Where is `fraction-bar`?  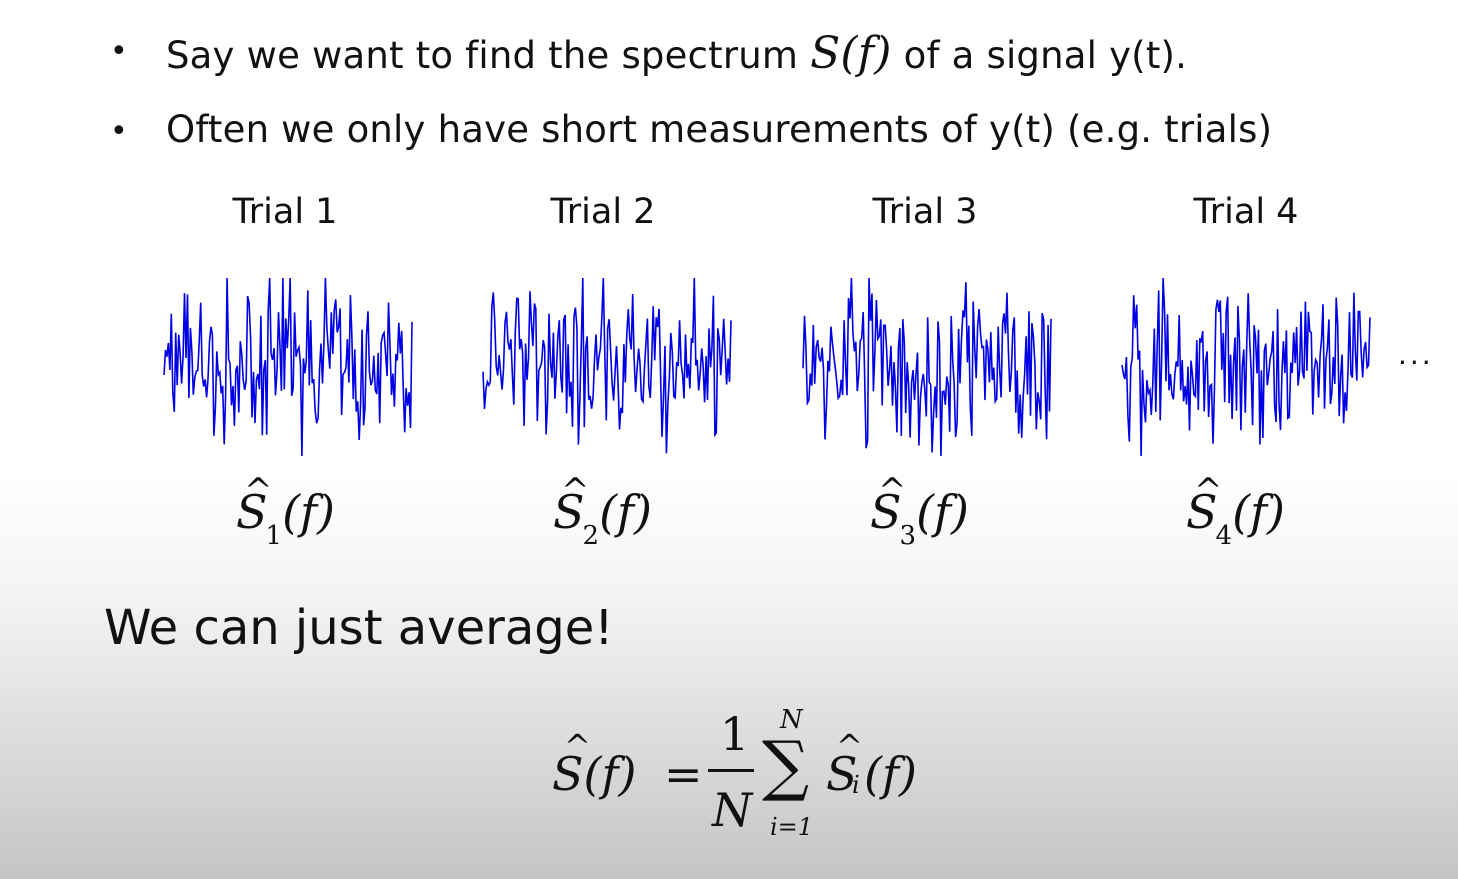 fraction-bar is located at coordinates (731, 770).